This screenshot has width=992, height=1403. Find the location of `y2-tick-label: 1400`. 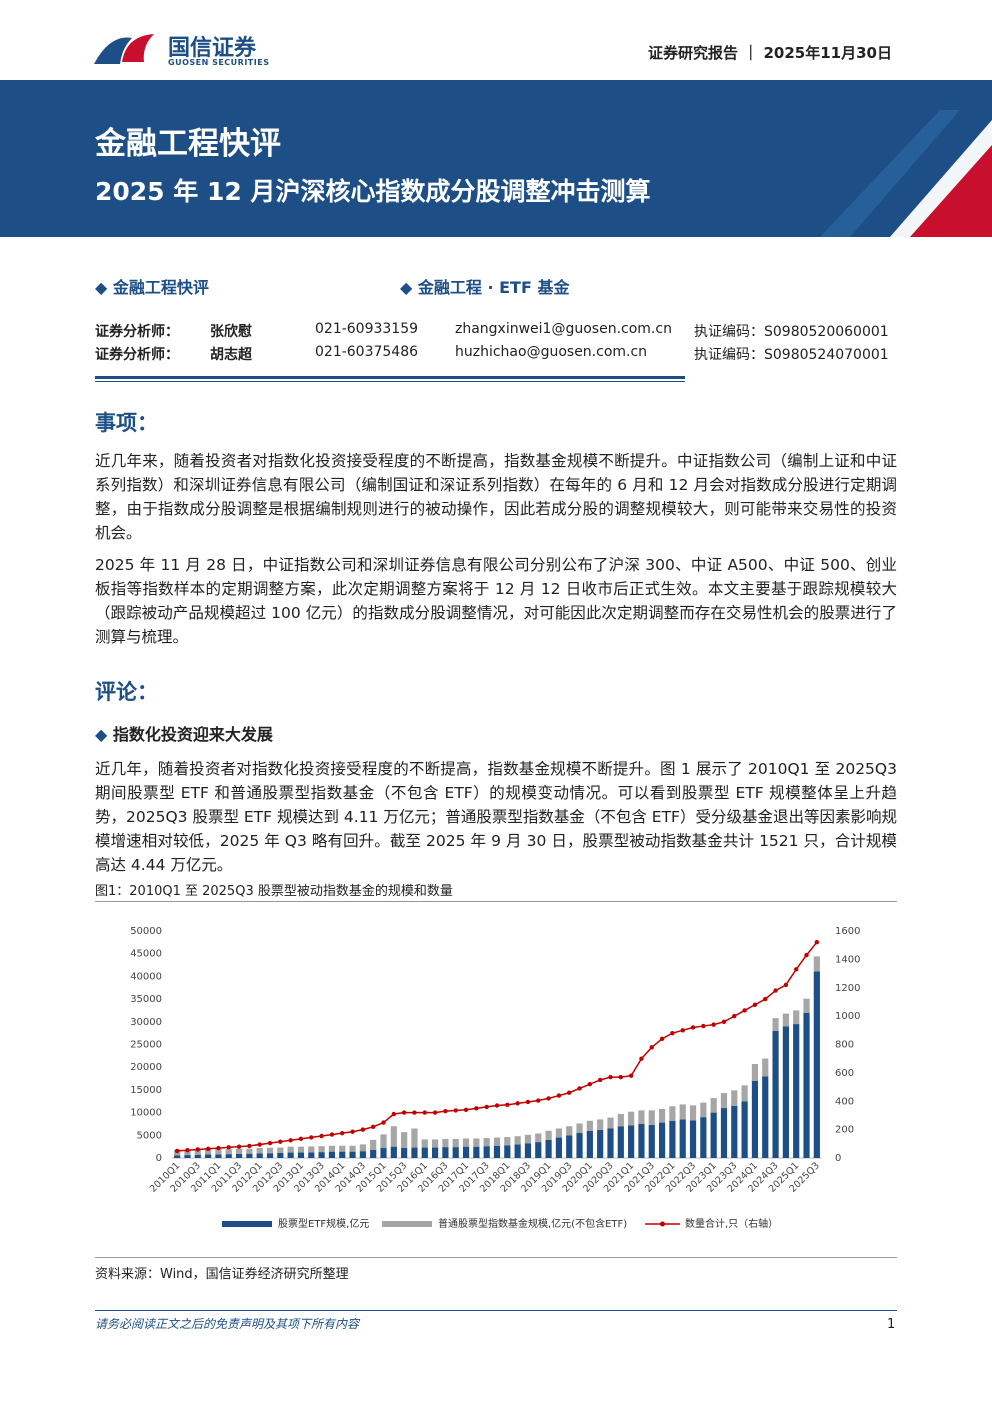

y2-tick-label: 1400 is located at coordinates (847, 959).